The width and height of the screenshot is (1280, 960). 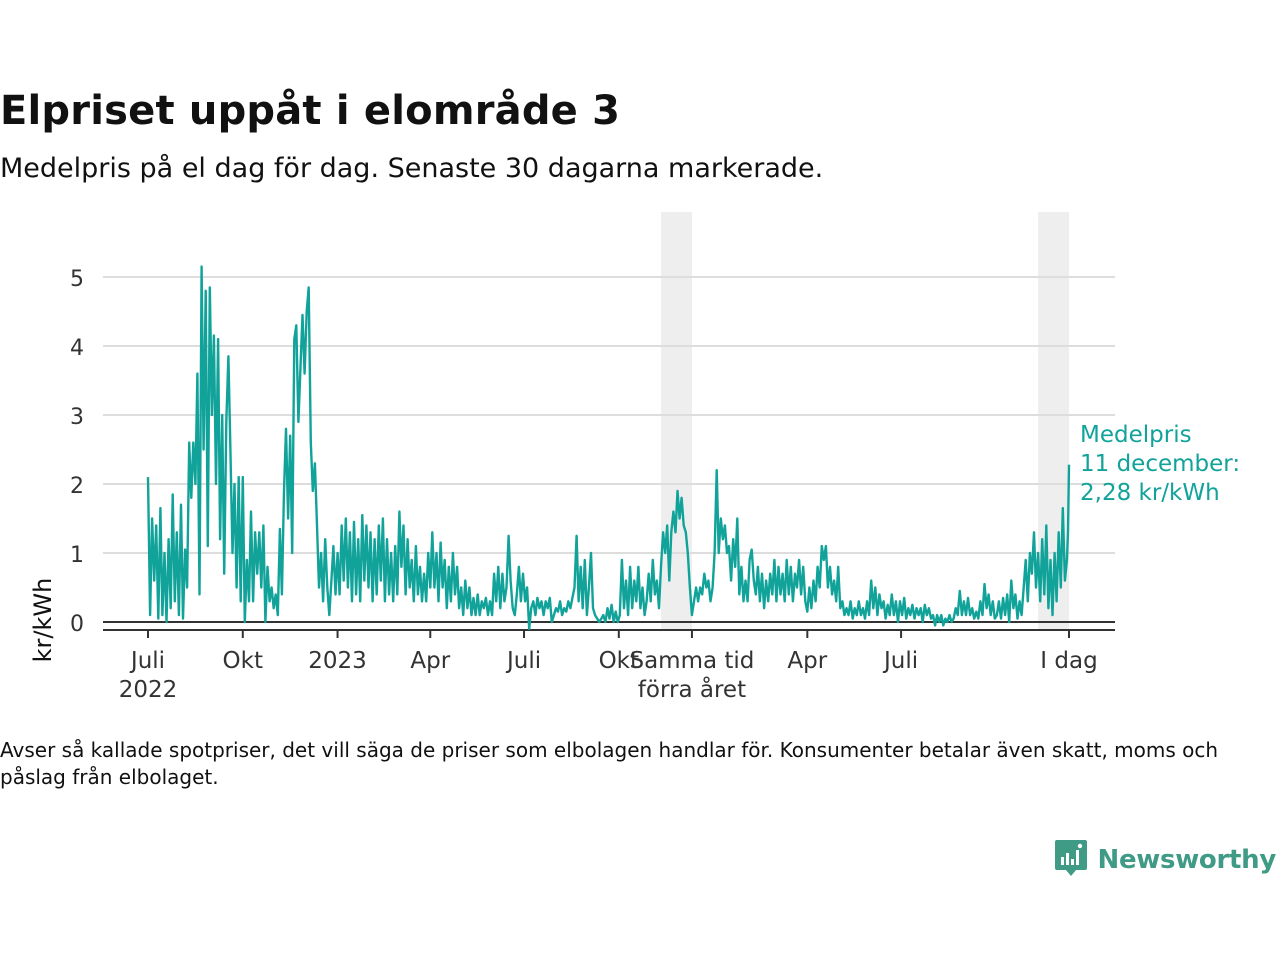 I want to click on latest-value-annotation: Medelpris 11 december: 2,28 kr/kWh, so click(x=1160, y=464).